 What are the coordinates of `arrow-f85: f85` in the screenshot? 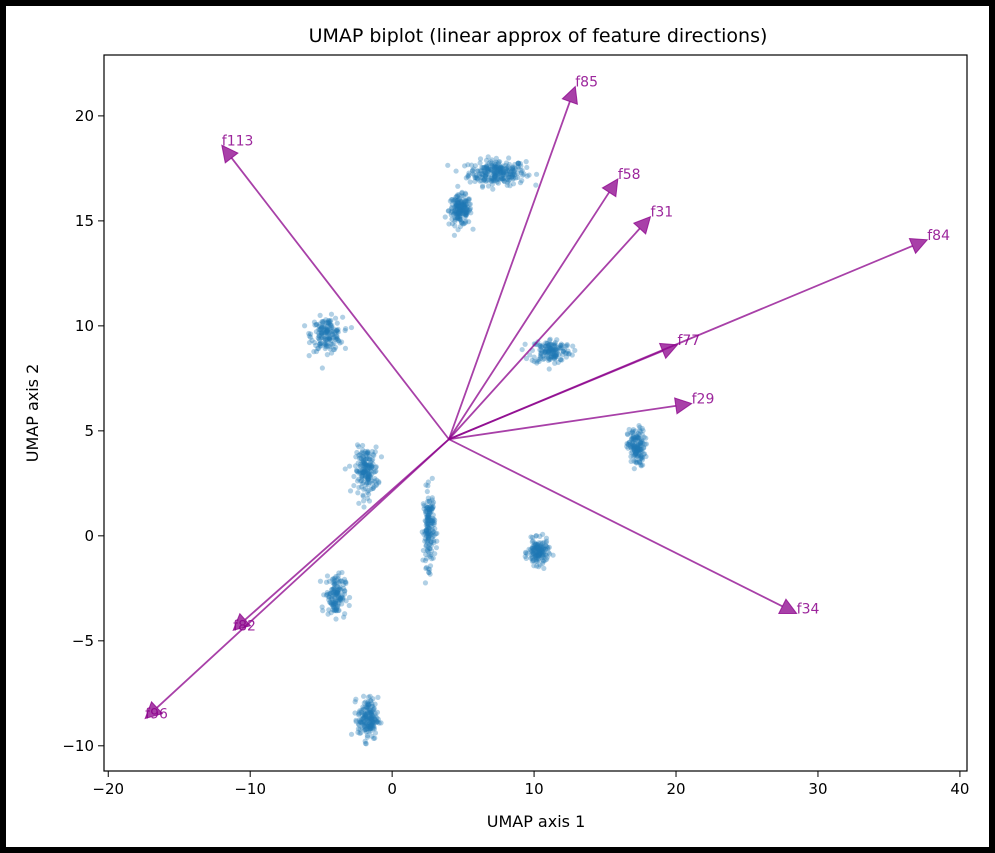 It's located at (523, 257).